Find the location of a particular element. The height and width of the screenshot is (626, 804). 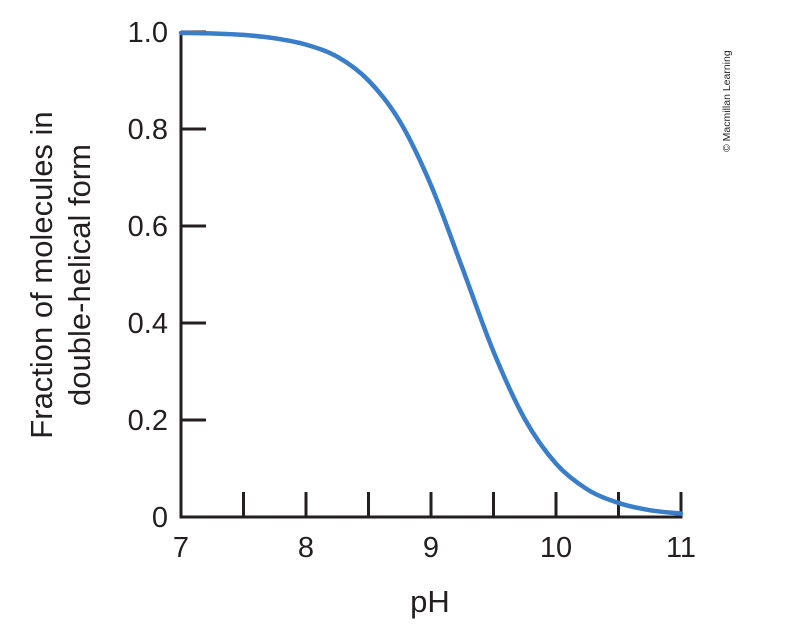

y-tick-label: 1.0 is located at coordinates (148, 33).